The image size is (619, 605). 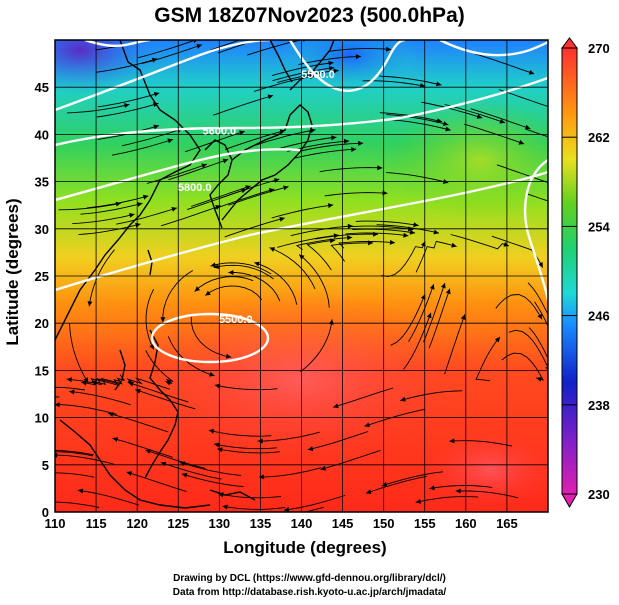 What do you see at coordinates (220, 131) in the screenshot?
I see `contour-label: 5600.0` at bounding box center [220, 131].